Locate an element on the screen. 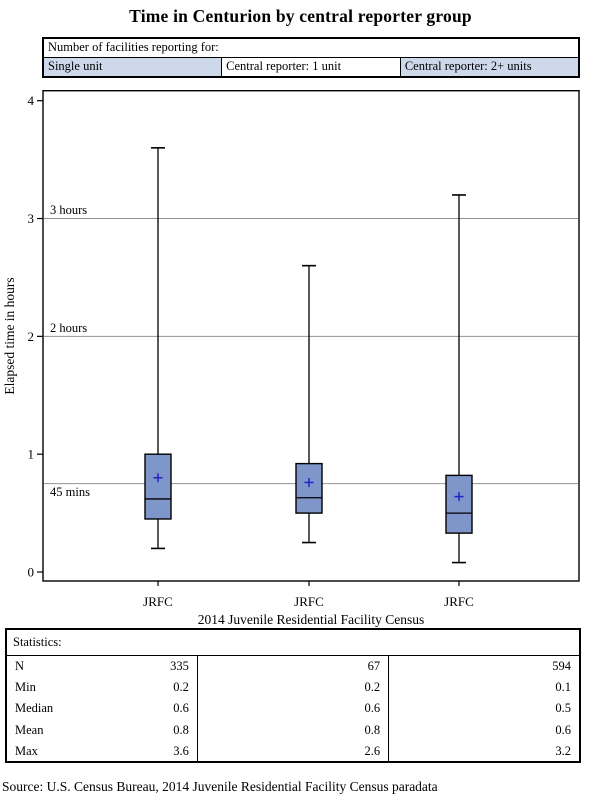 This screenshot has width=601, height=801. stats-row: Max 3.6 2.6 3.2 is located at coordinates (293, 752).